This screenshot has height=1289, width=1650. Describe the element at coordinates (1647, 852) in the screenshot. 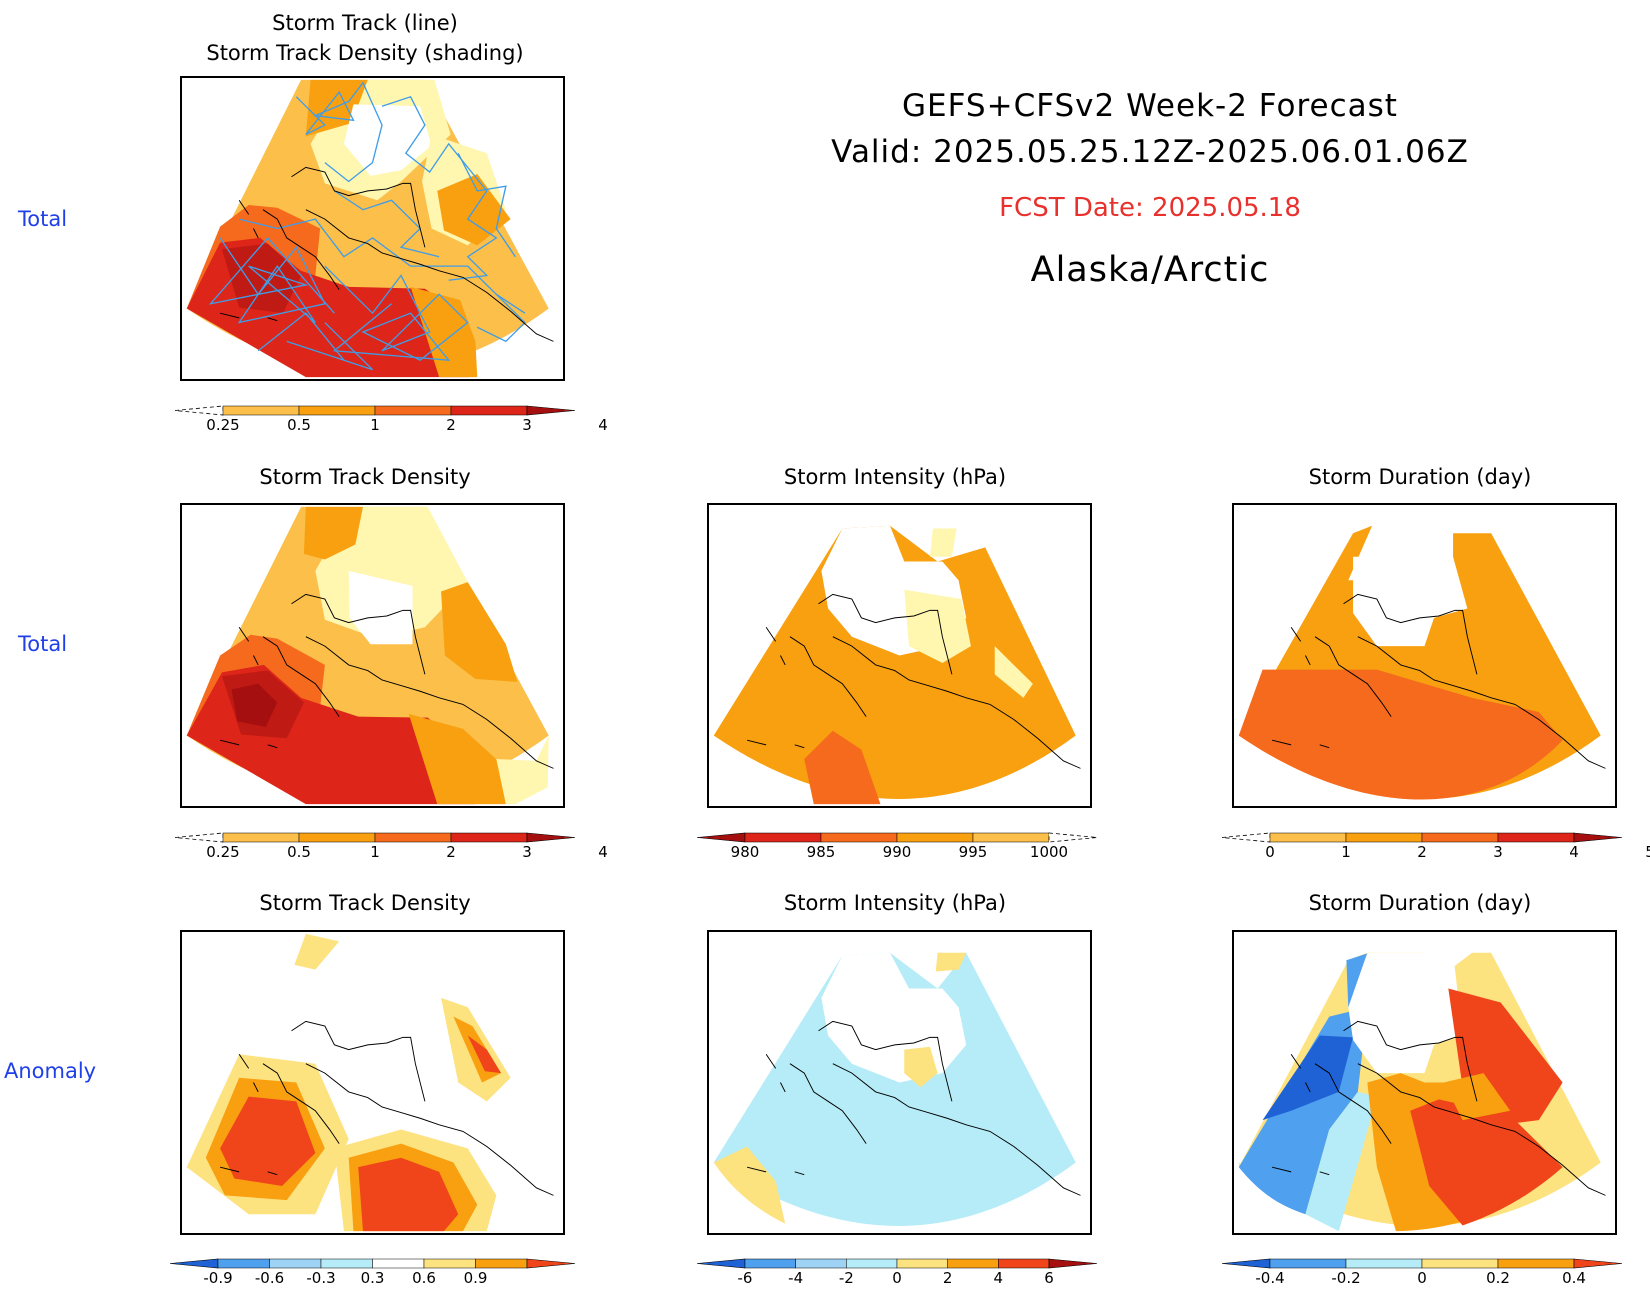

I see `duration-tick-label: 5` at that location.